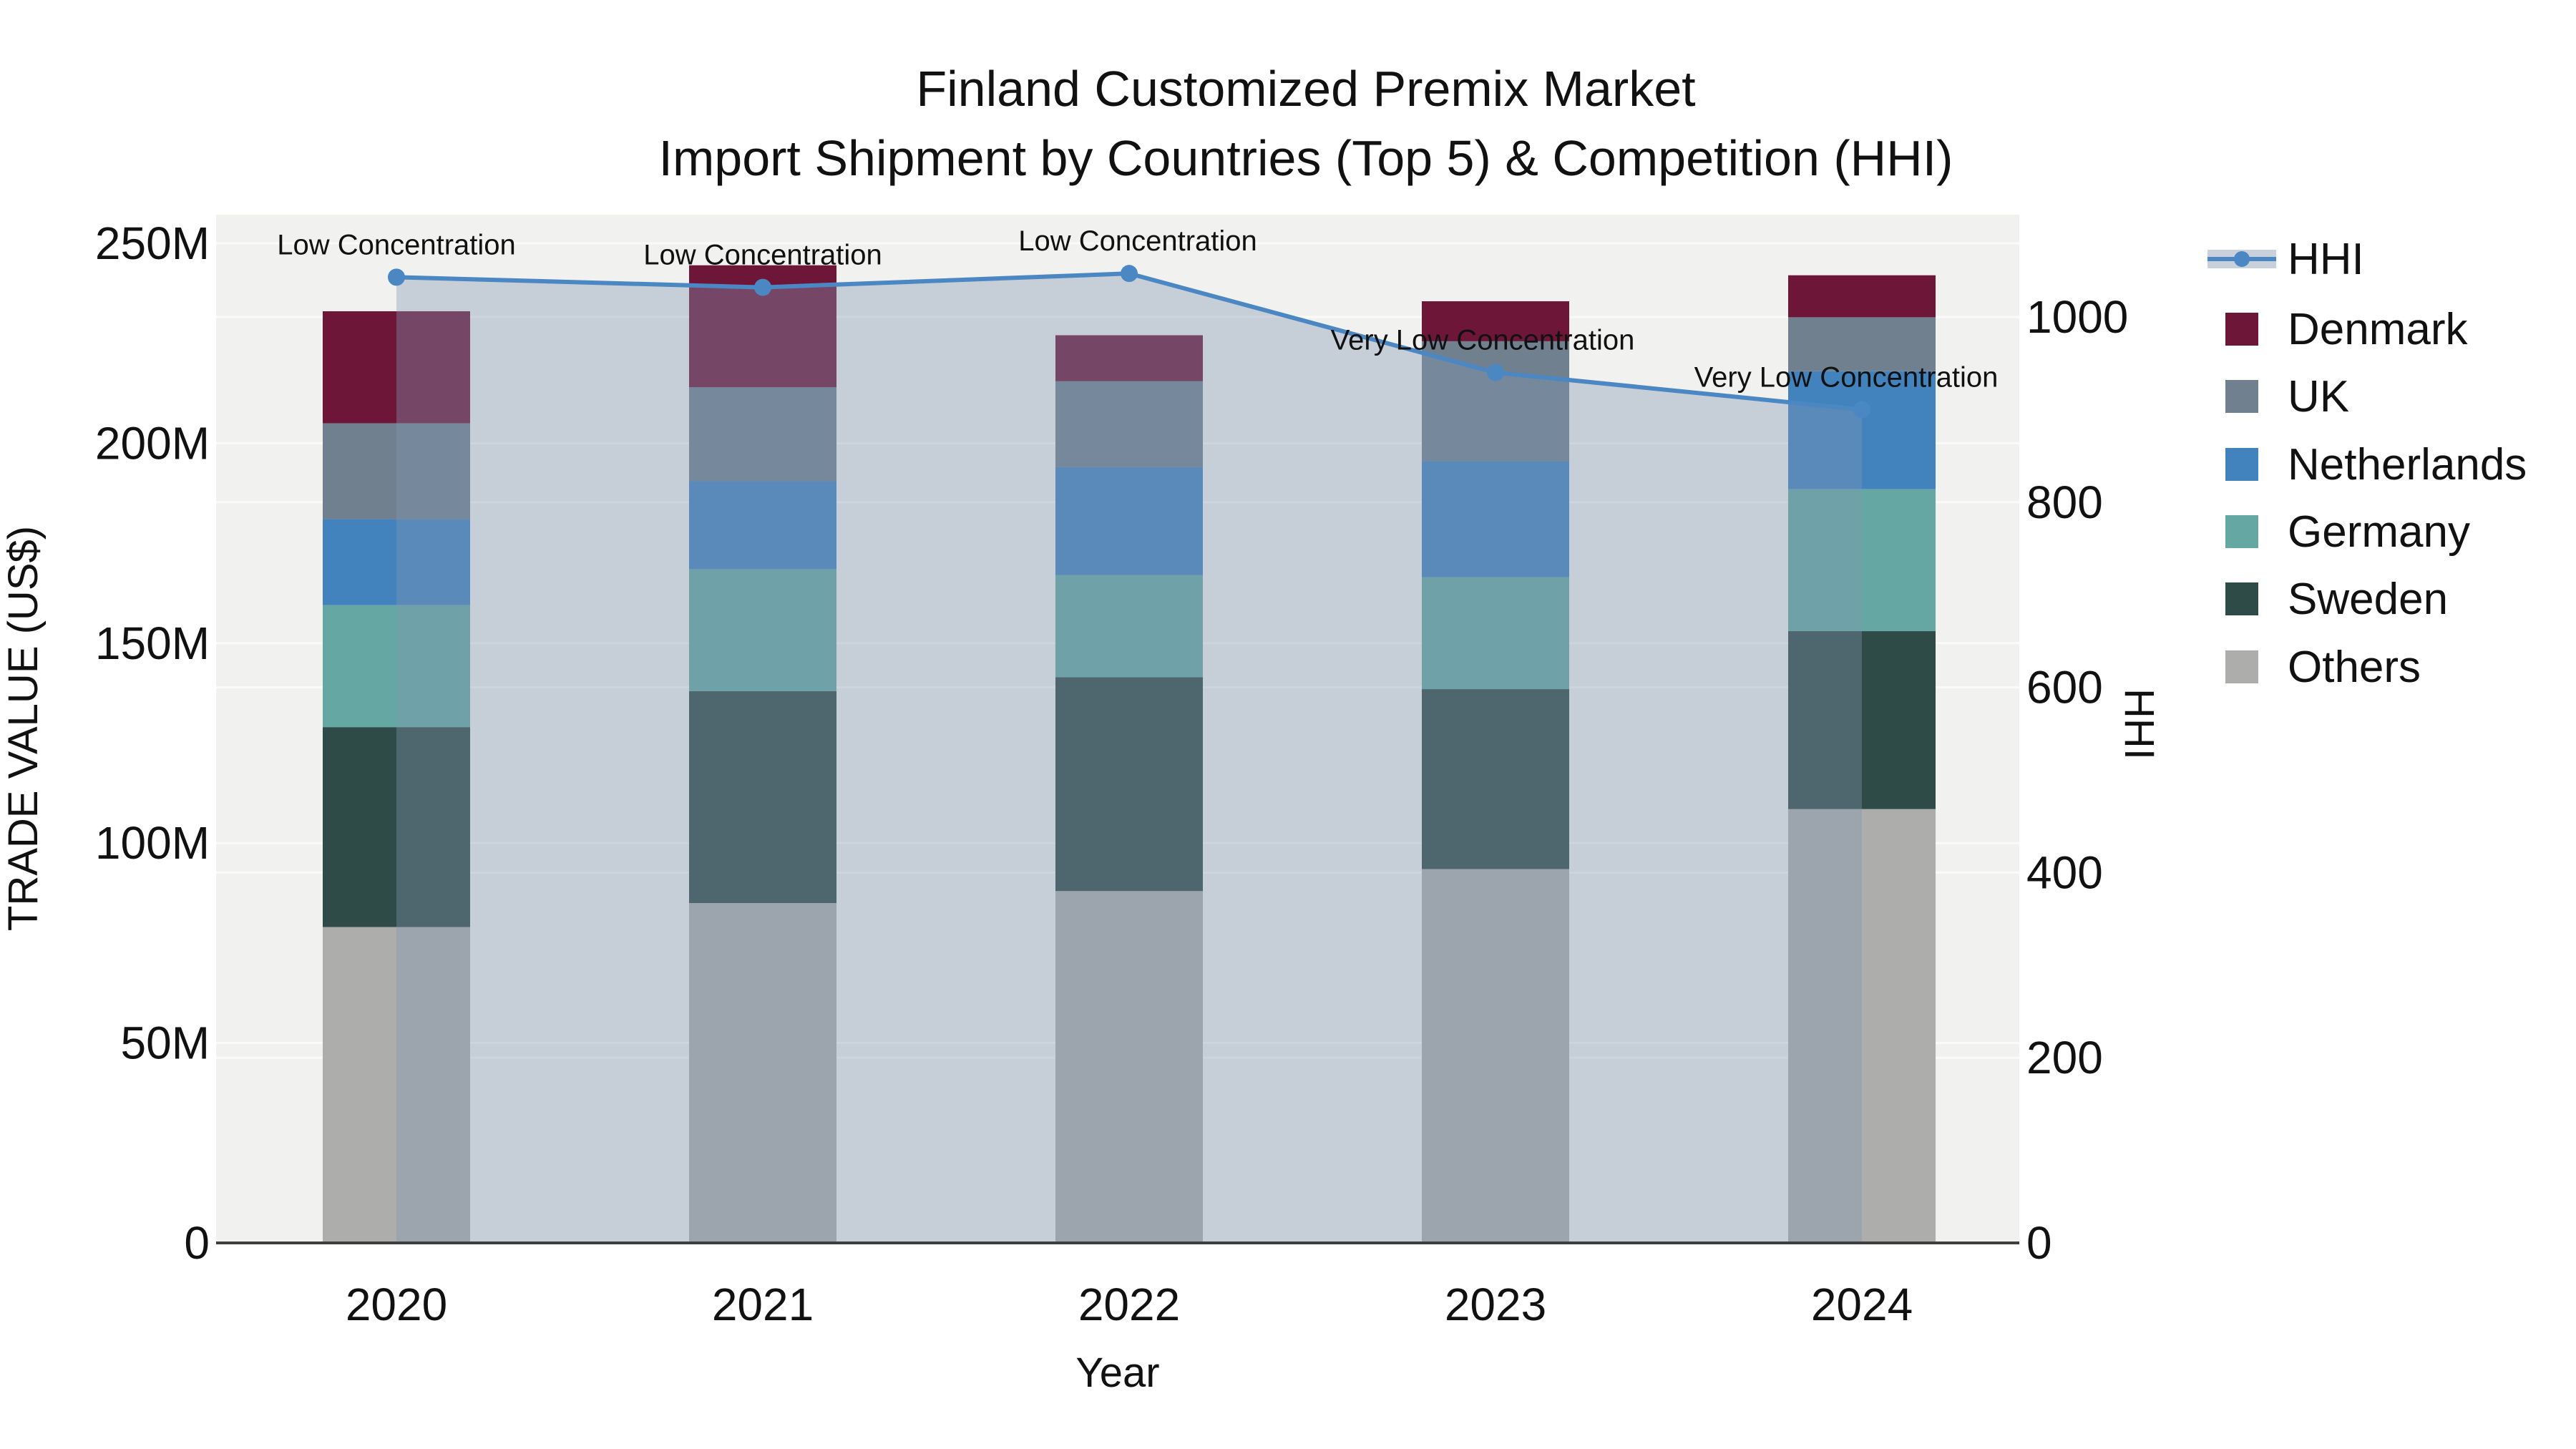  What do you see at coordinates (396, 471) in the screenshot?
I see `bar-segment-uk-2020` at bounding box center [396, 471].